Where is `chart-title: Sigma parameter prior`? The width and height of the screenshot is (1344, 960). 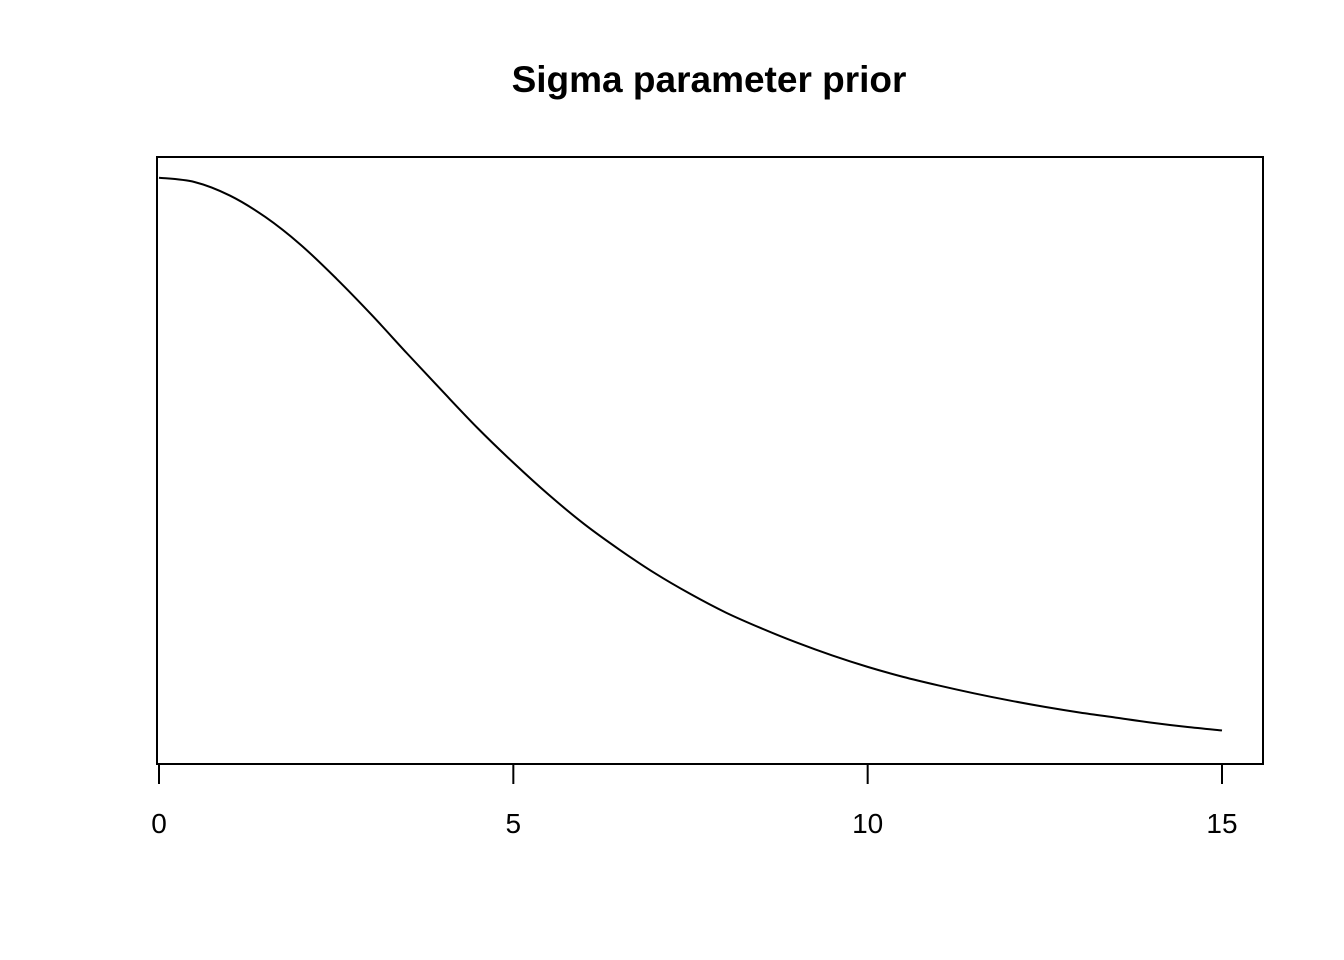 chart-title: Sigma parameter prior is located at coordinates (709, 79).